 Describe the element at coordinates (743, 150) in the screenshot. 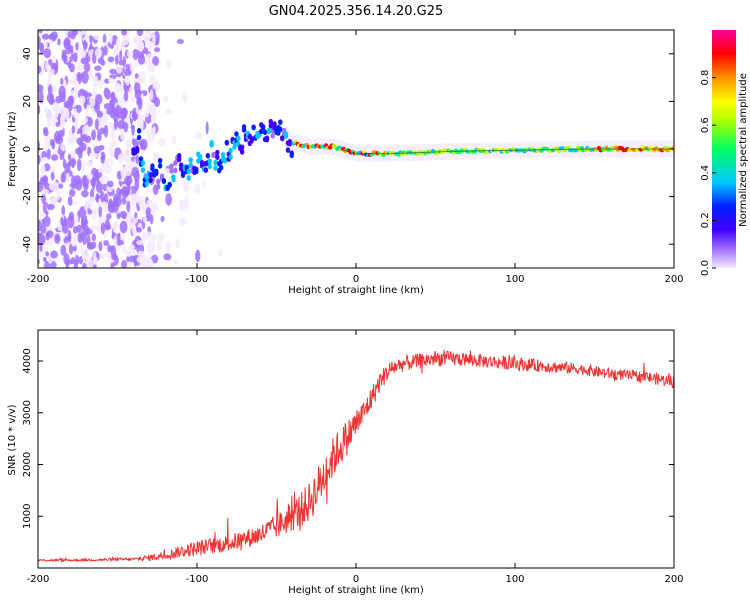

I see `colorbar-label: Normalized spectral amplitude` at that location.